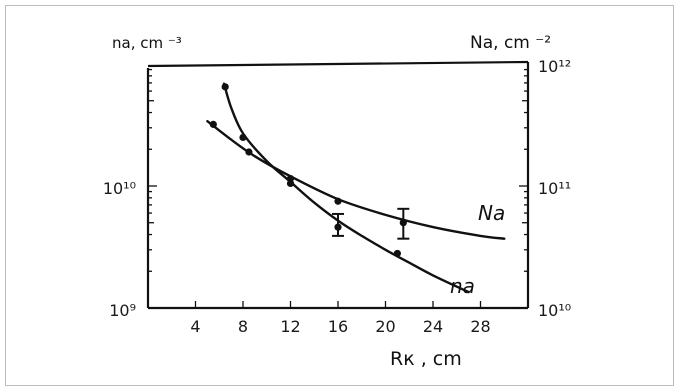  Describe the element at coordinates (119, 188) in the screenshot. I see `left-tick-label: 10¹⁰` at that location.